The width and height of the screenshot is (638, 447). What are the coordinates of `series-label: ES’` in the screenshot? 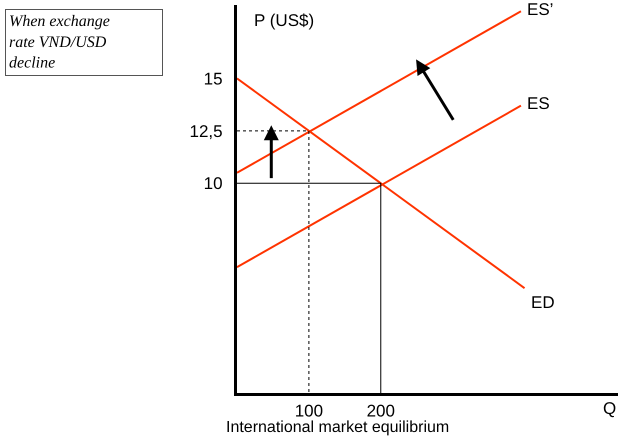 It's located at (540, 9).